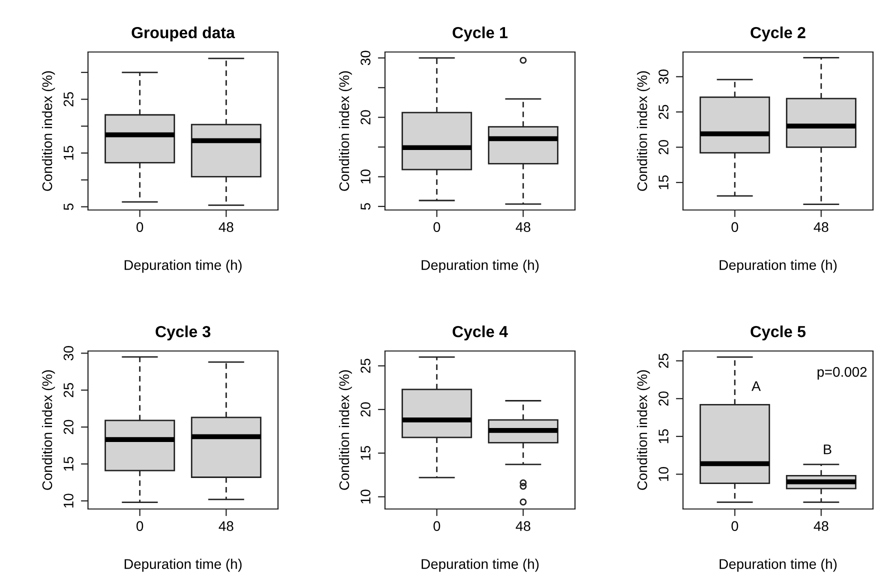  Describe the element at coordinates (778, 333) in the screenshot. I see `chart-title: Cycle 5` at that location.